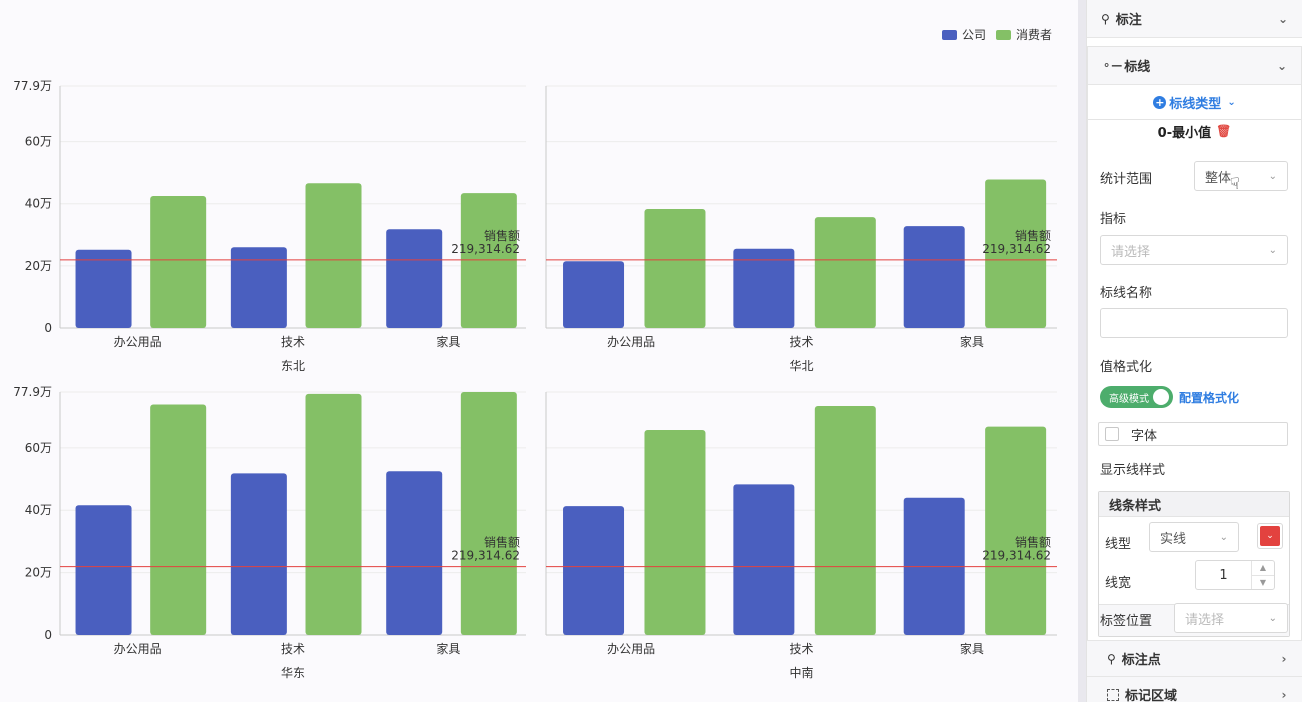 The image size is (1302, 702). Describe the element at coordinates (1194, 102) in the screenshot. I see `refline-type-dropdown: + 标线类型 ⌄` at that location.